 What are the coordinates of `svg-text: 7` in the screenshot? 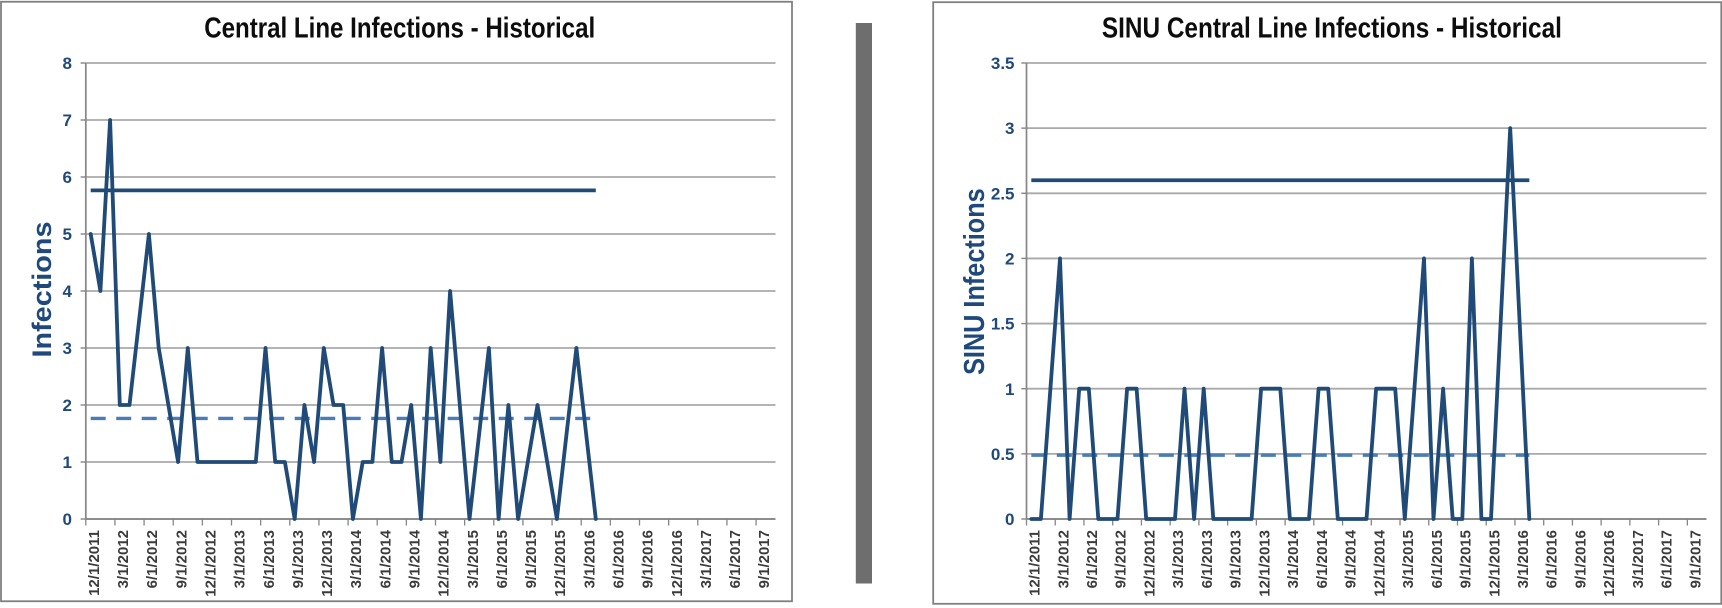 It's located at (67, 120).